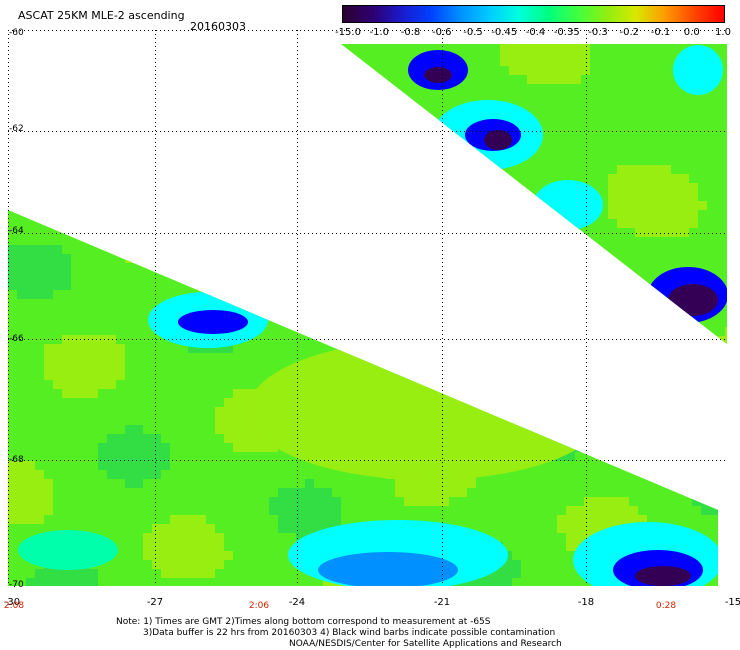  Describe the element at coordinates (442, 602) in the screenshot. I see `longitude-label: -21` at that location.